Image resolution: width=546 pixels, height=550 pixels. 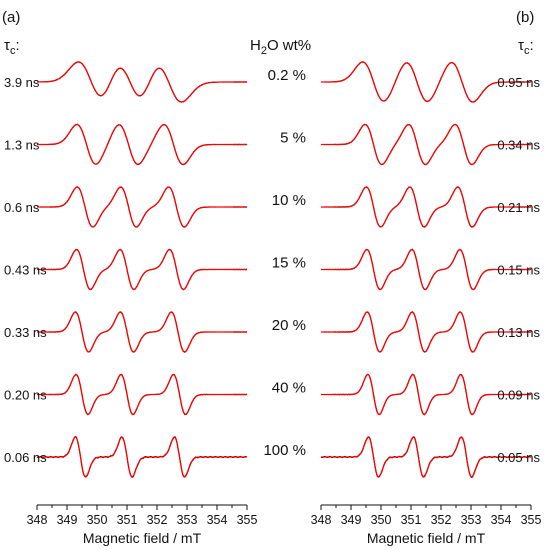 I want to click on water-content-labels: 0.2 % 5 % 10 % 15 % 20 % 40 % 100 %, so click(x=284, y=263).